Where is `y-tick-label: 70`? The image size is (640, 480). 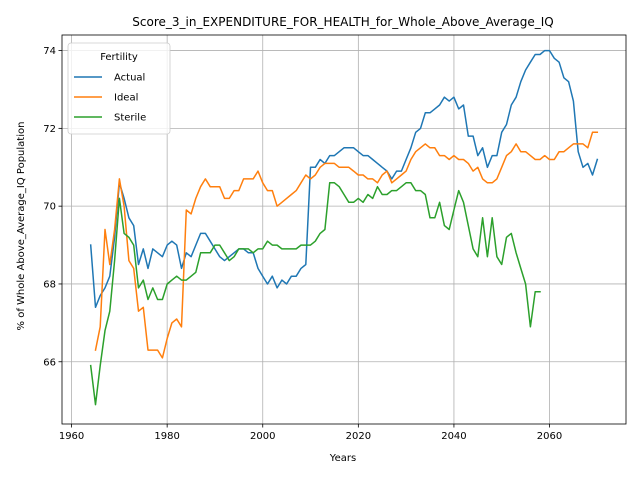 y-tick-label: 70 is located at coordinates (49, 207).